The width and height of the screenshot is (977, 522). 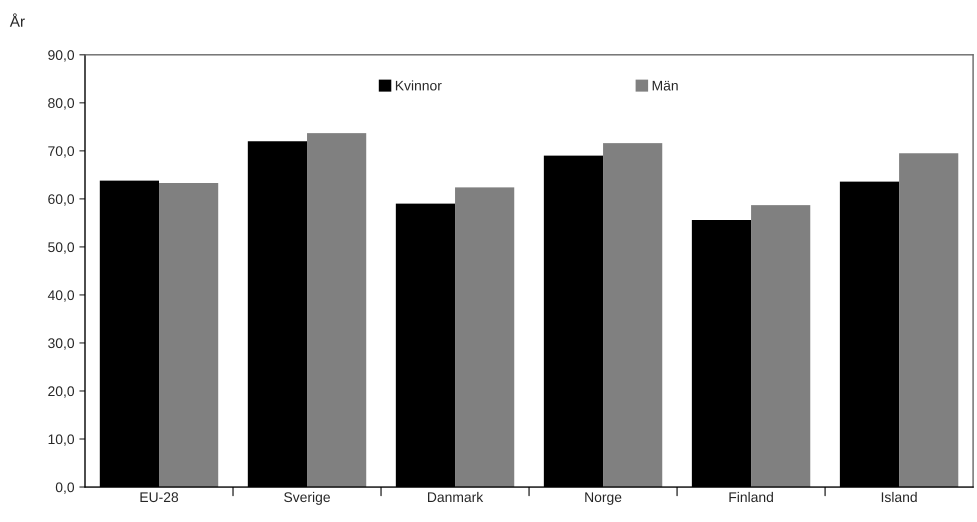 What do you see at coordinates (61, 56) in the screenshot?
I see `y-tick-label: 90,0` at bounding box center [61, 56].